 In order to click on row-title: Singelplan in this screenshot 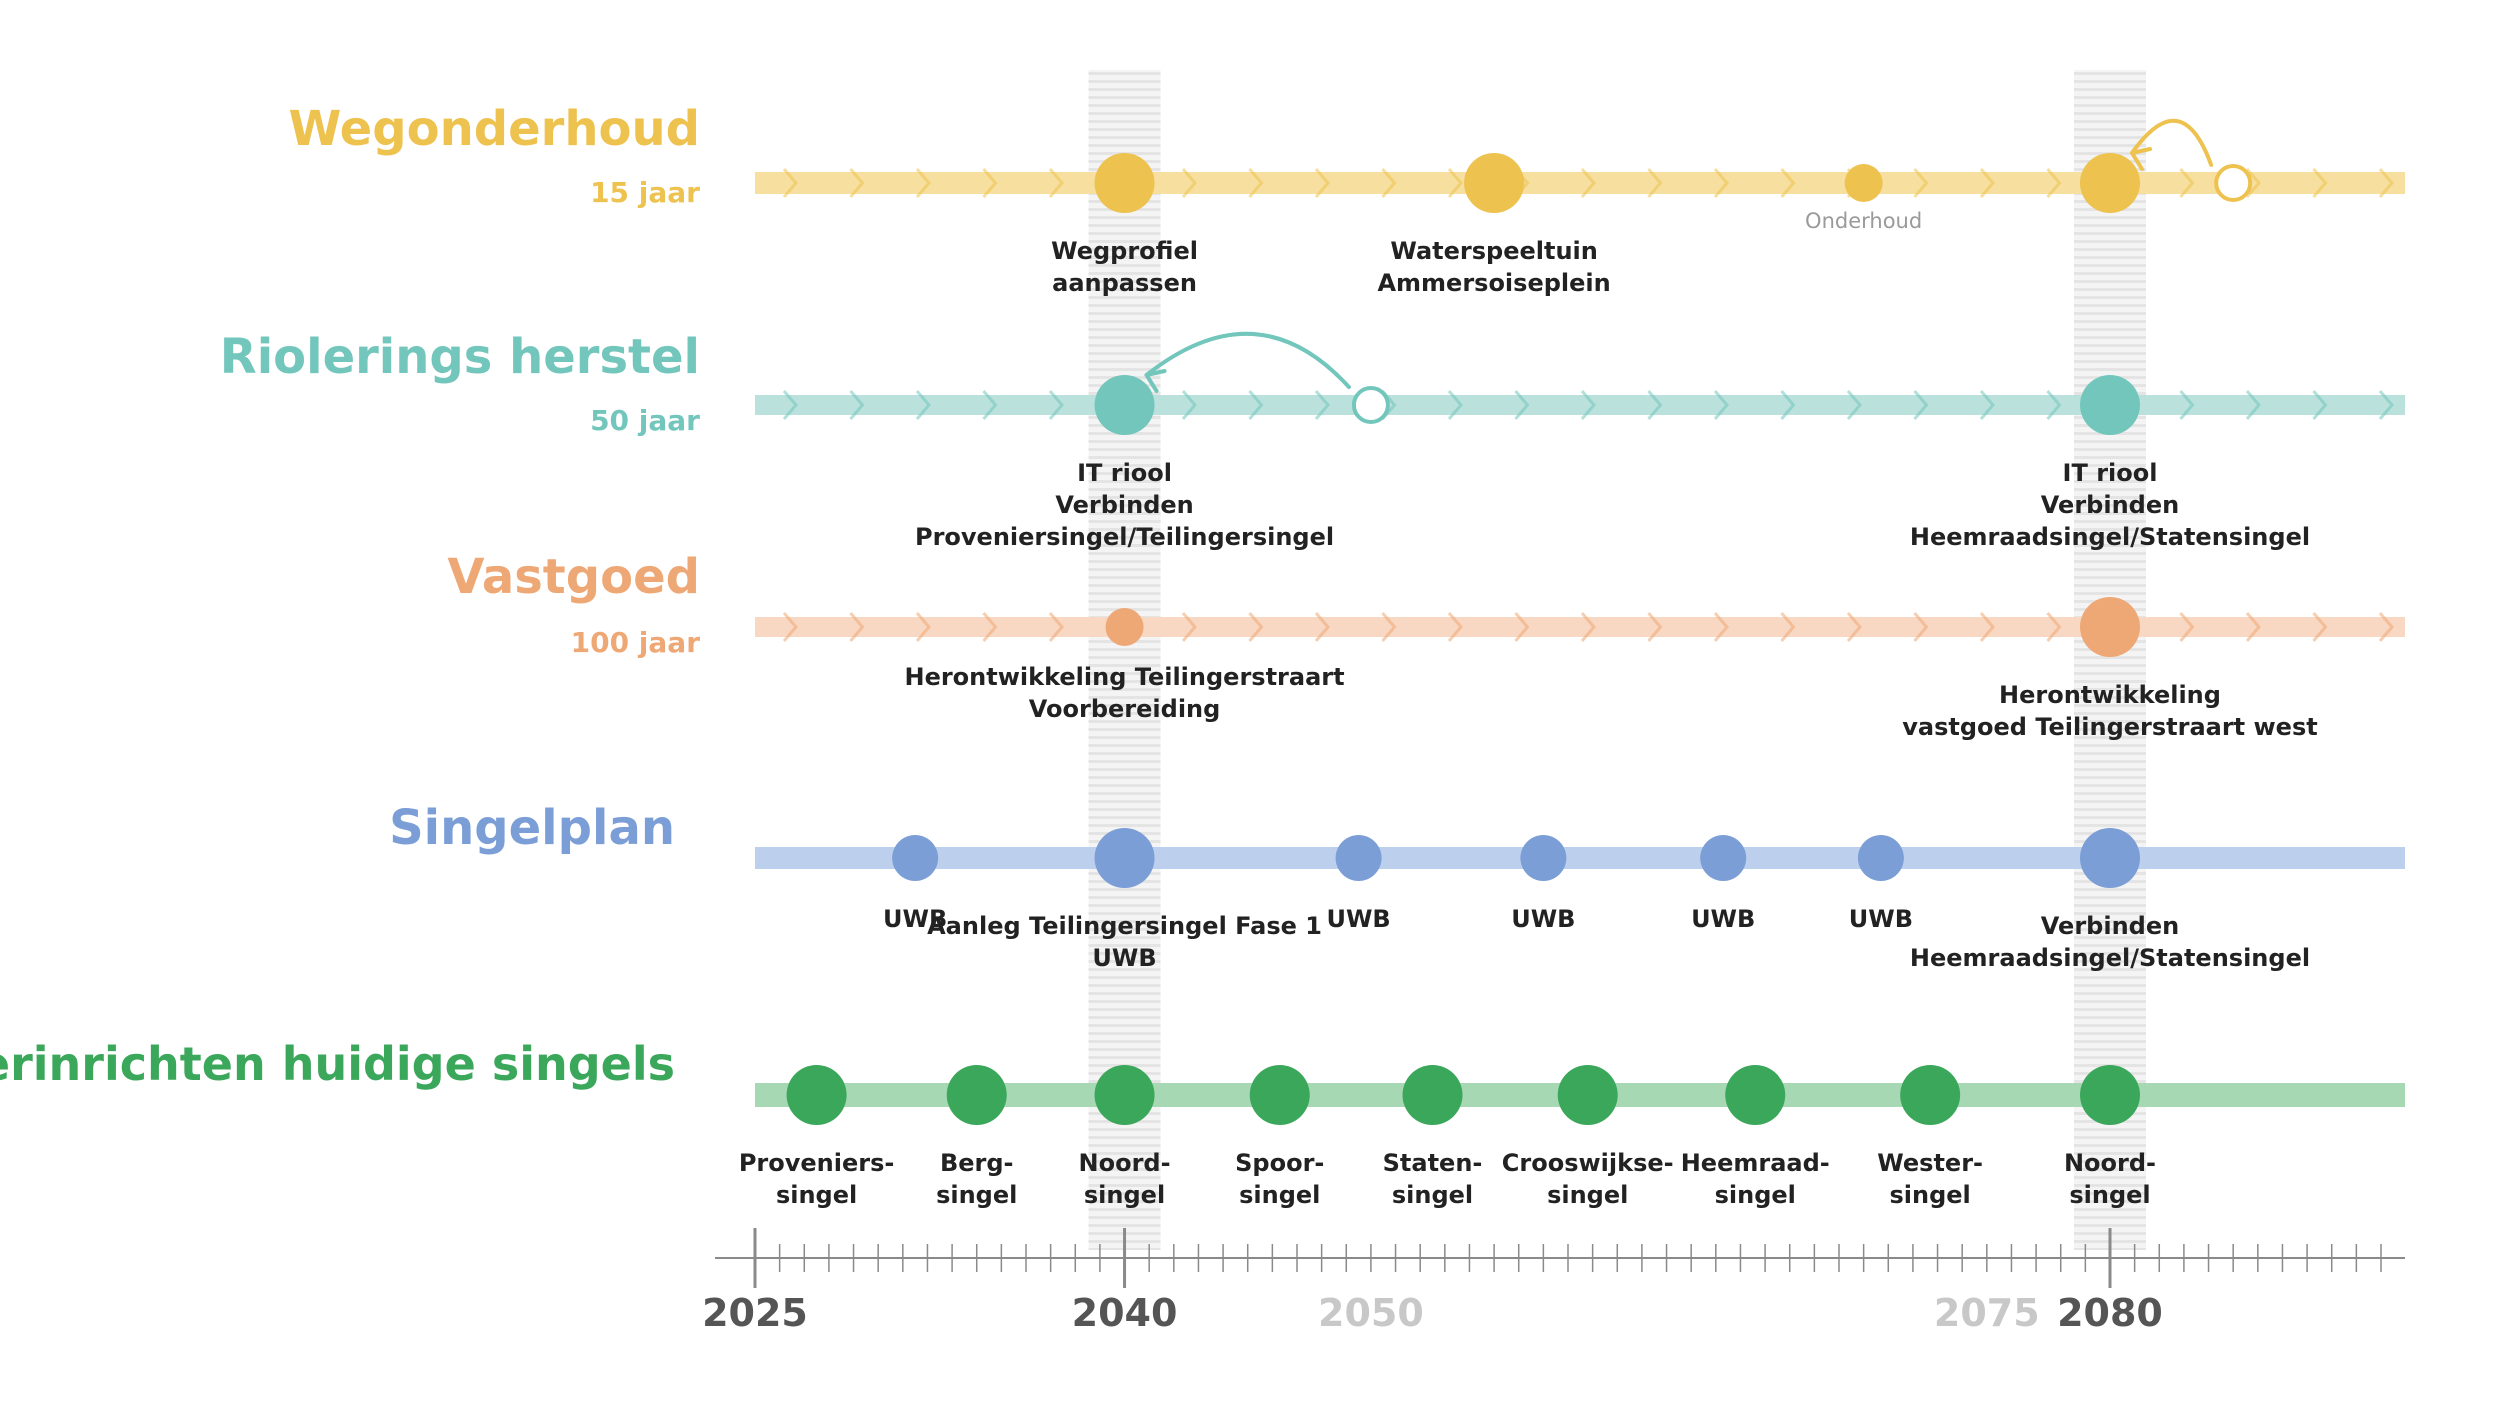, I will do `click(532, 828)`.